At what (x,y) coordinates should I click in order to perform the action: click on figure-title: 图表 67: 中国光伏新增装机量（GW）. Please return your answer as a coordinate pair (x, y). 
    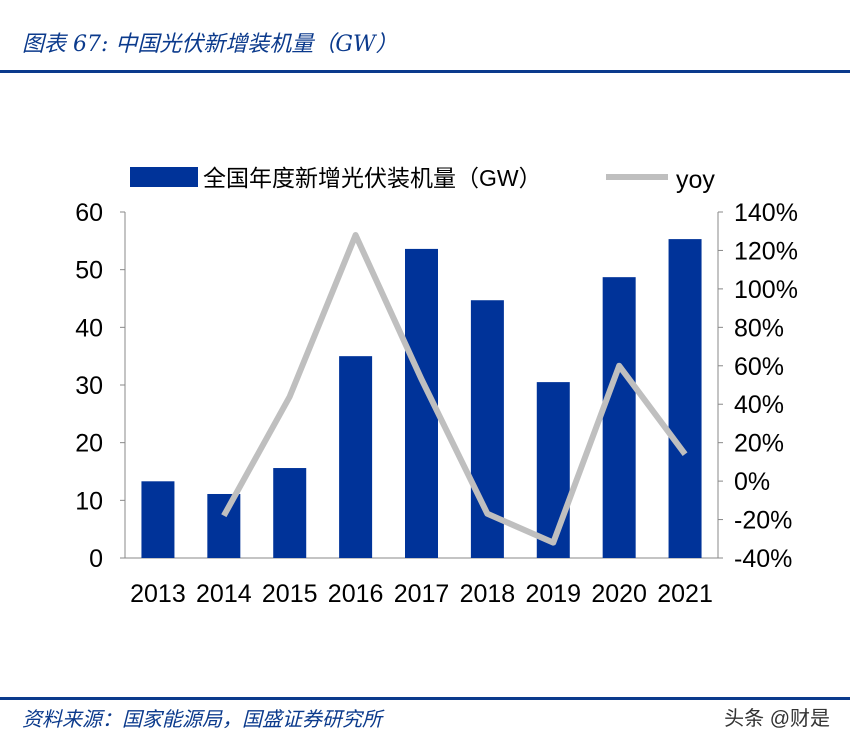
    Looking at the image, I should click on (210, 44).